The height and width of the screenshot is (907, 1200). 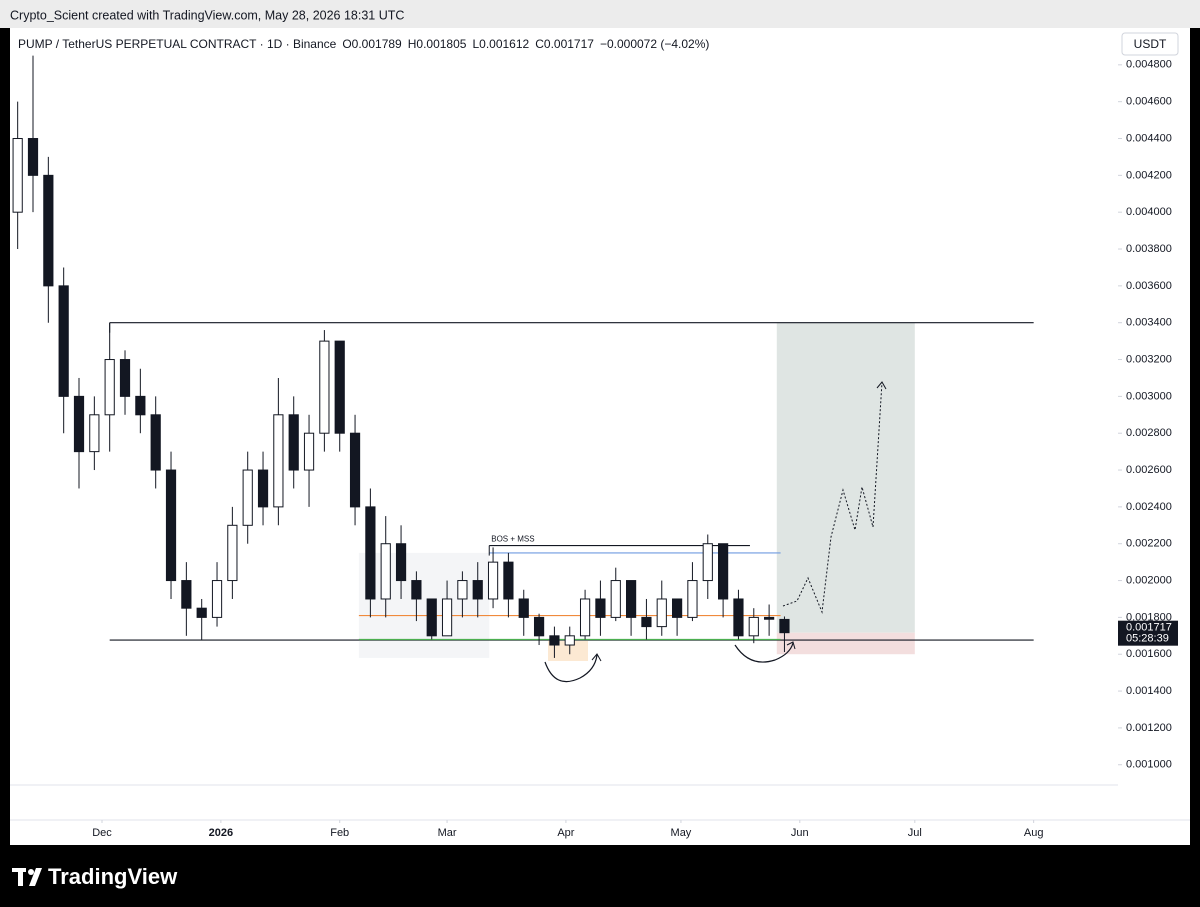 I want to click on footer, so click(x=600, y=876).